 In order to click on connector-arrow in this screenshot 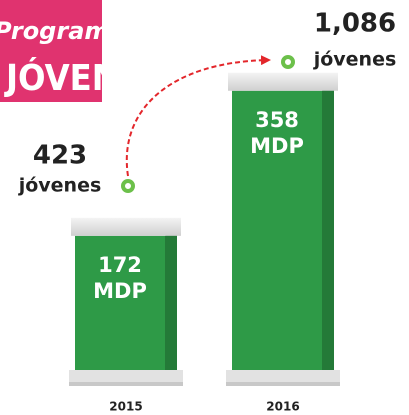, I will do `click(198, 116)`.